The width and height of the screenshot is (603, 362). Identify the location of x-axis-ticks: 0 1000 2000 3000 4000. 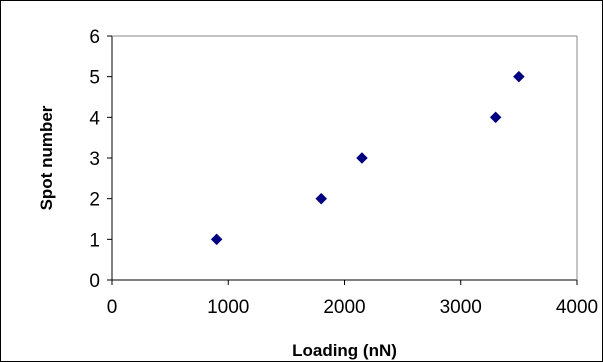
(352, 299).